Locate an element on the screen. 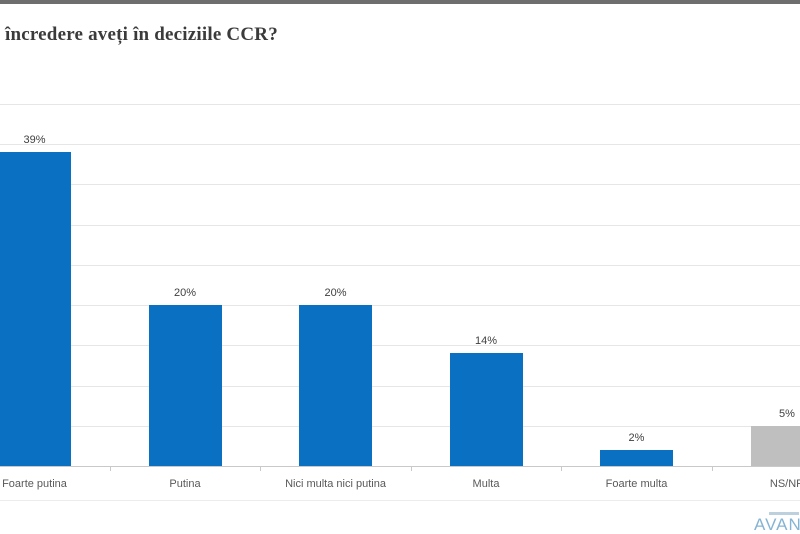 This screenshot has height=534, width=800. bar-value-label-multa: 14% is located at coordinates (486, 341).